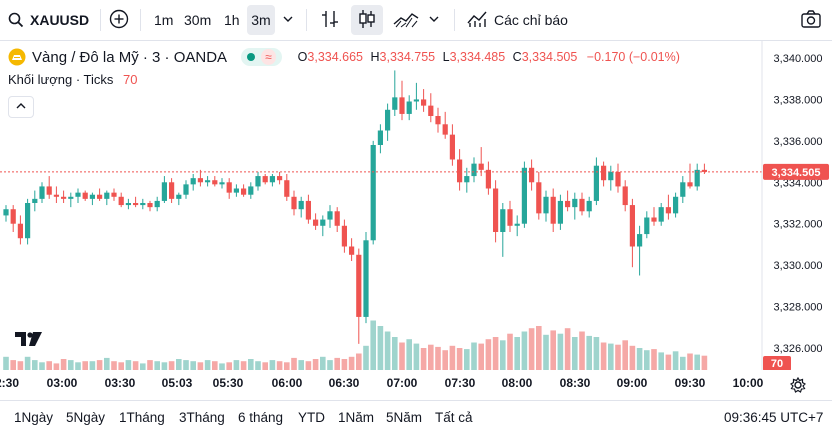 This screenshot has width=832, height=438. What do you see at coordinates (72, 79) in the screenshot?
I see `volume-legend: Khối lượng · Ticks 70` at bounding box center [72, 79].